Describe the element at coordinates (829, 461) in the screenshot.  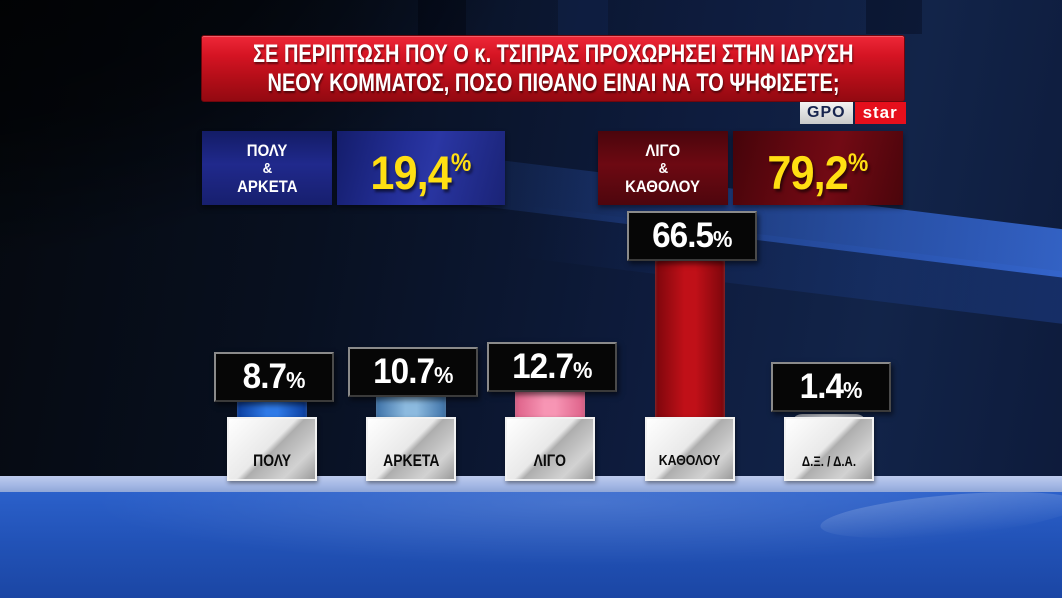
I see `bar-4-category-text: Δ.Ξ. / Δ.Α.` at that location.